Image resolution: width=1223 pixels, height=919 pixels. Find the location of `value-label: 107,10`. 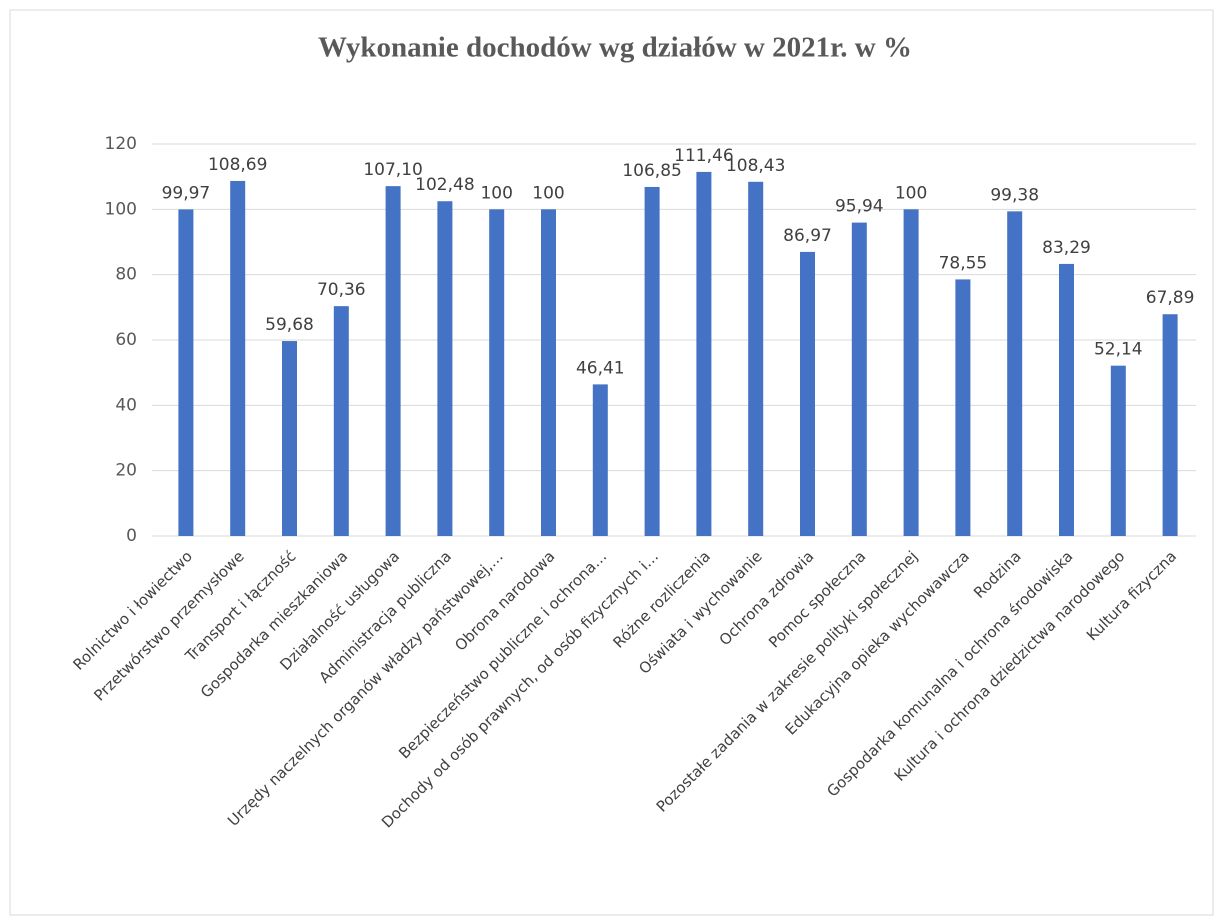

value-label: 107,10 is located at coordinates (392, 170).